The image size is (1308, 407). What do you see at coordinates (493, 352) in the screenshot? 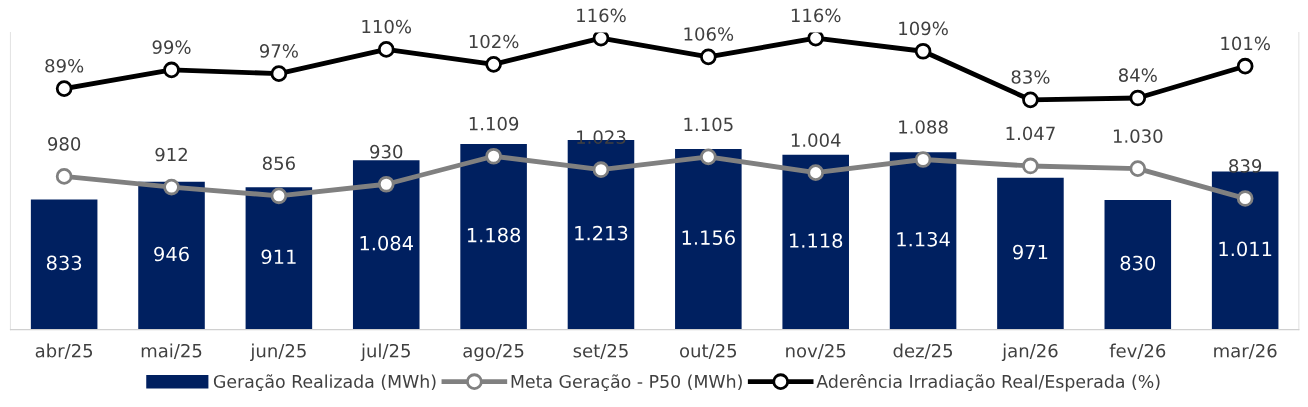
I see `x-tick-label: ago/25` at bounding box center [493, 352].